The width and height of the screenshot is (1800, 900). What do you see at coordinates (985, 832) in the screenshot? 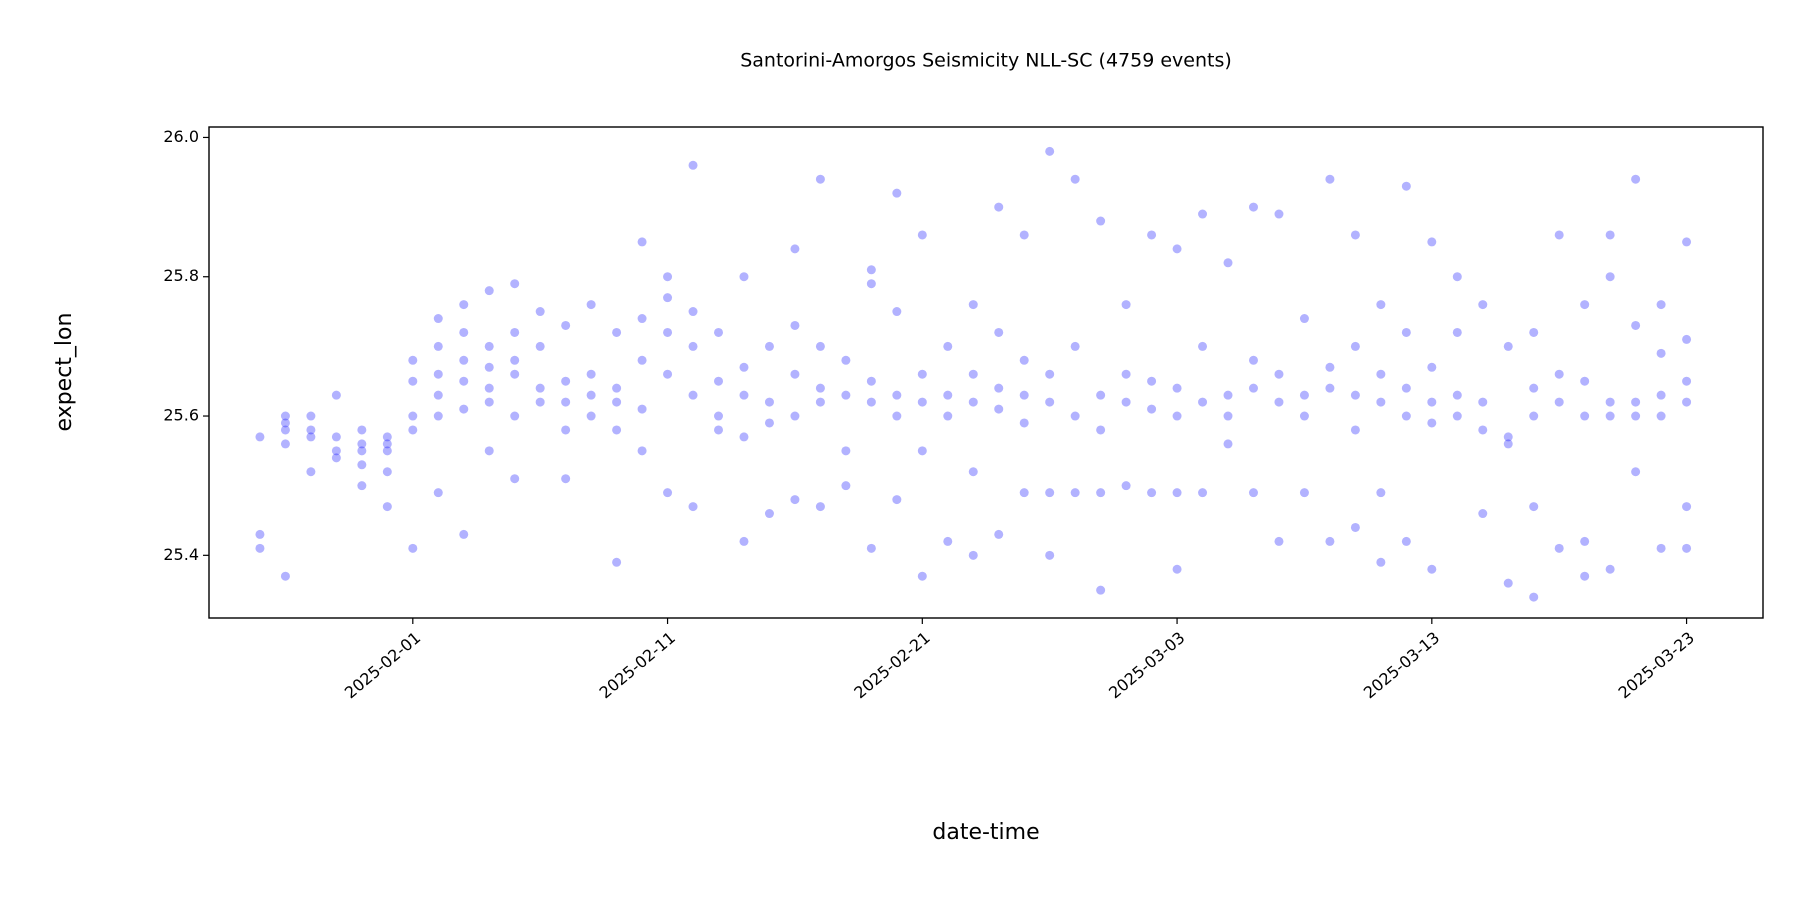
I see `x-axis-label: date-time` at bounding box center [985, 832].